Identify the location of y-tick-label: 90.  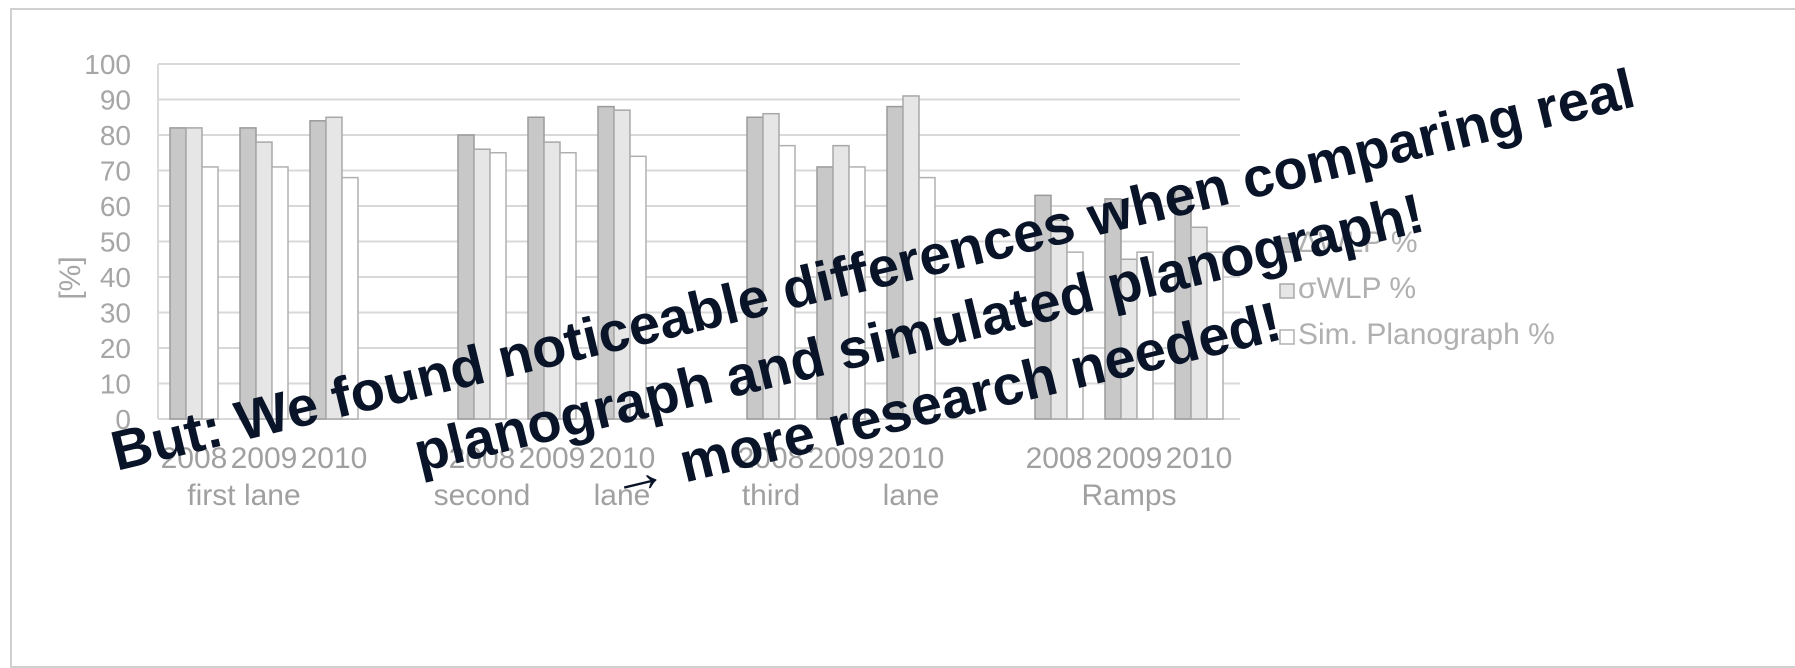
(115, 100).